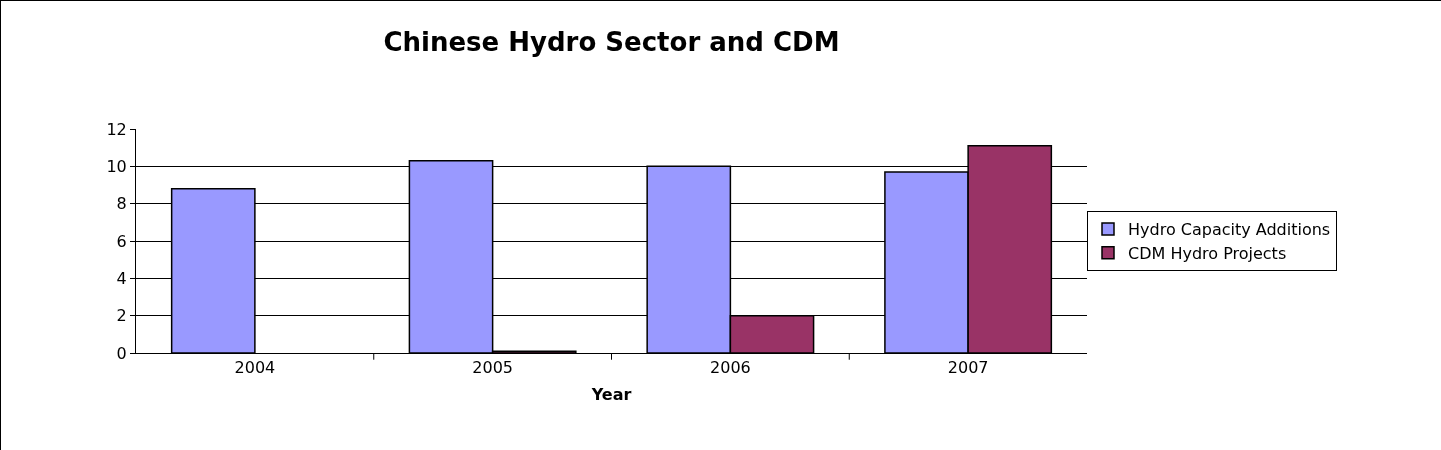 The image size is (1441, 450). Describe the element at coordinates (730, 368) in the screenshot. I see `x-tick-label: 2006` at that location.